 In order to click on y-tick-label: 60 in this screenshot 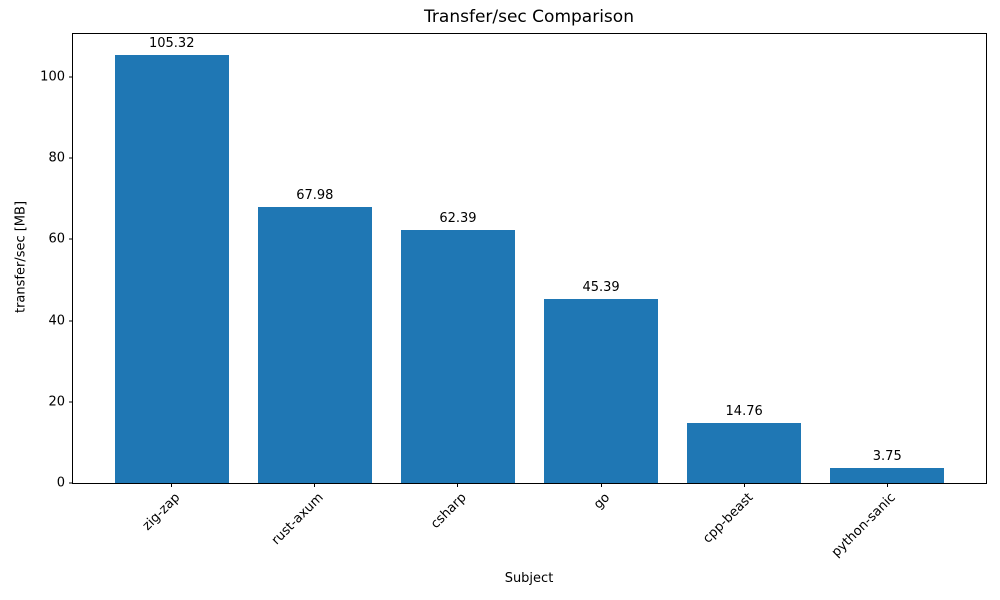, I will do `click(56, 239)`.